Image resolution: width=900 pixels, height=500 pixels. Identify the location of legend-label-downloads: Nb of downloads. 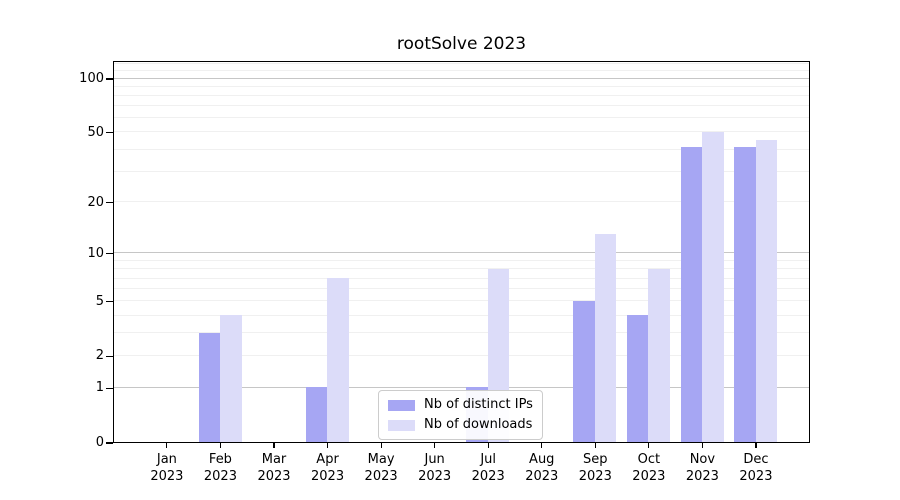
(478, 424).